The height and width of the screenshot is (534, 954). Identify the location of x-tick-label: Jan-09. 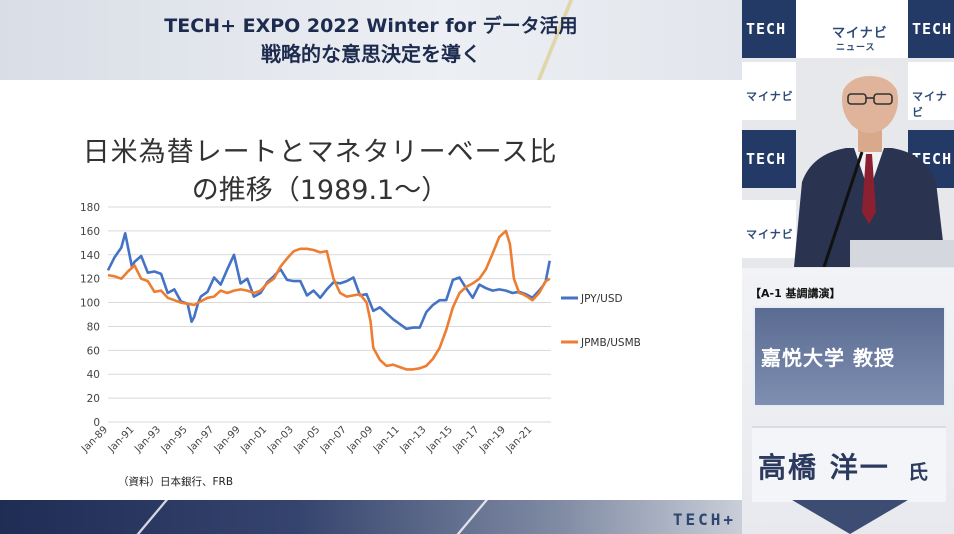
(359, 439).